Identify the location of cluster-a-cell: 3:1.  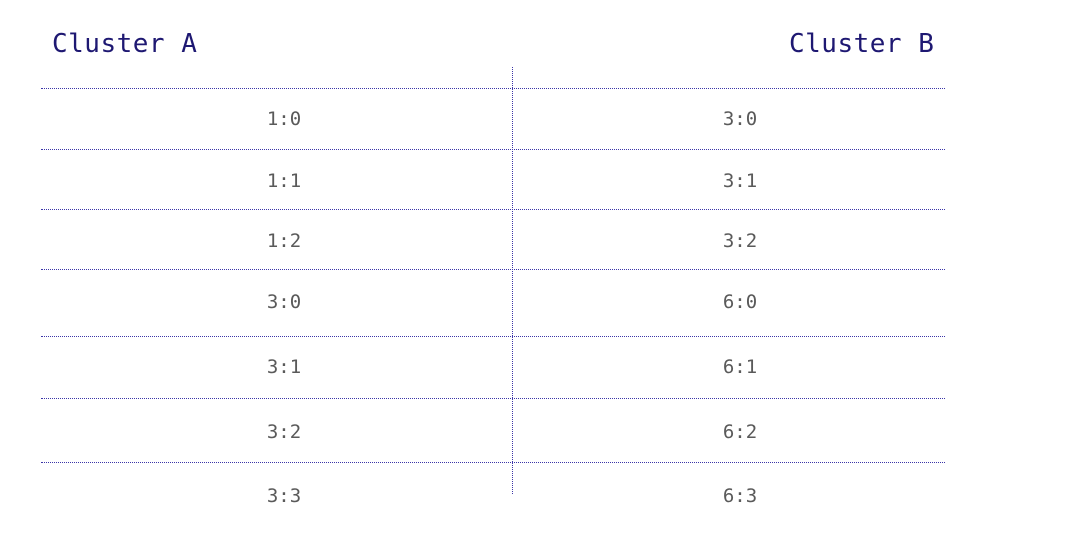
(284, 367).